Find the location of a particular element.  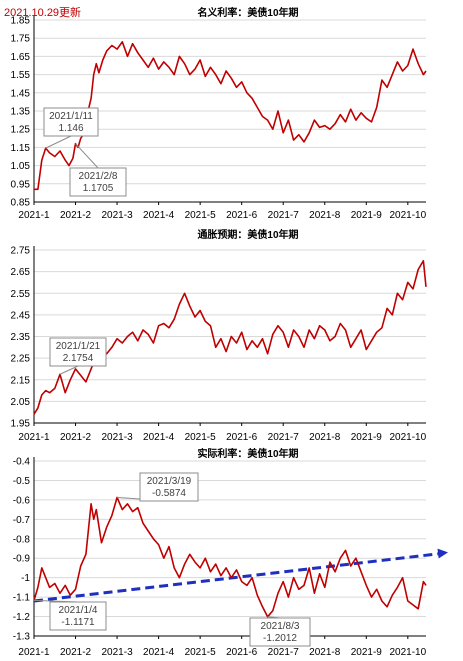

y-tick-label: -1.3 is located at coordinates (22, 637).